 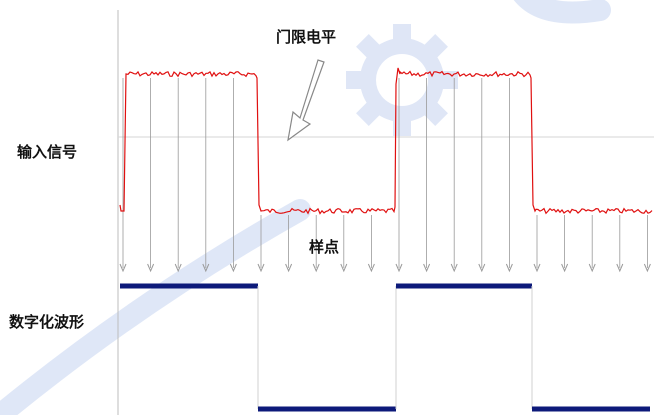 What do you see at coordinates (324, 247) in the screenshot?
I see `sample-points-label: 样点` at bounding box center [324, 247].